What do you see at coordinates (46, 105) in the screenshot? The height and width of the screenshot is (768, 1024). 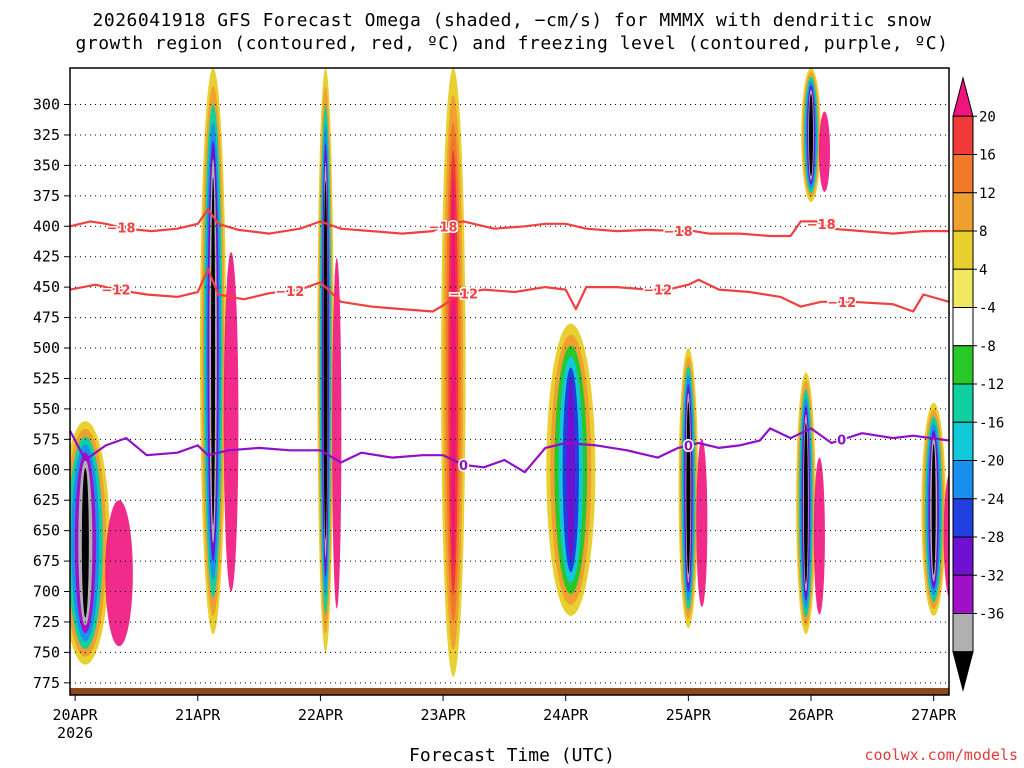 I see `ytick-label-300: 300` at bounding box center [46, 105].